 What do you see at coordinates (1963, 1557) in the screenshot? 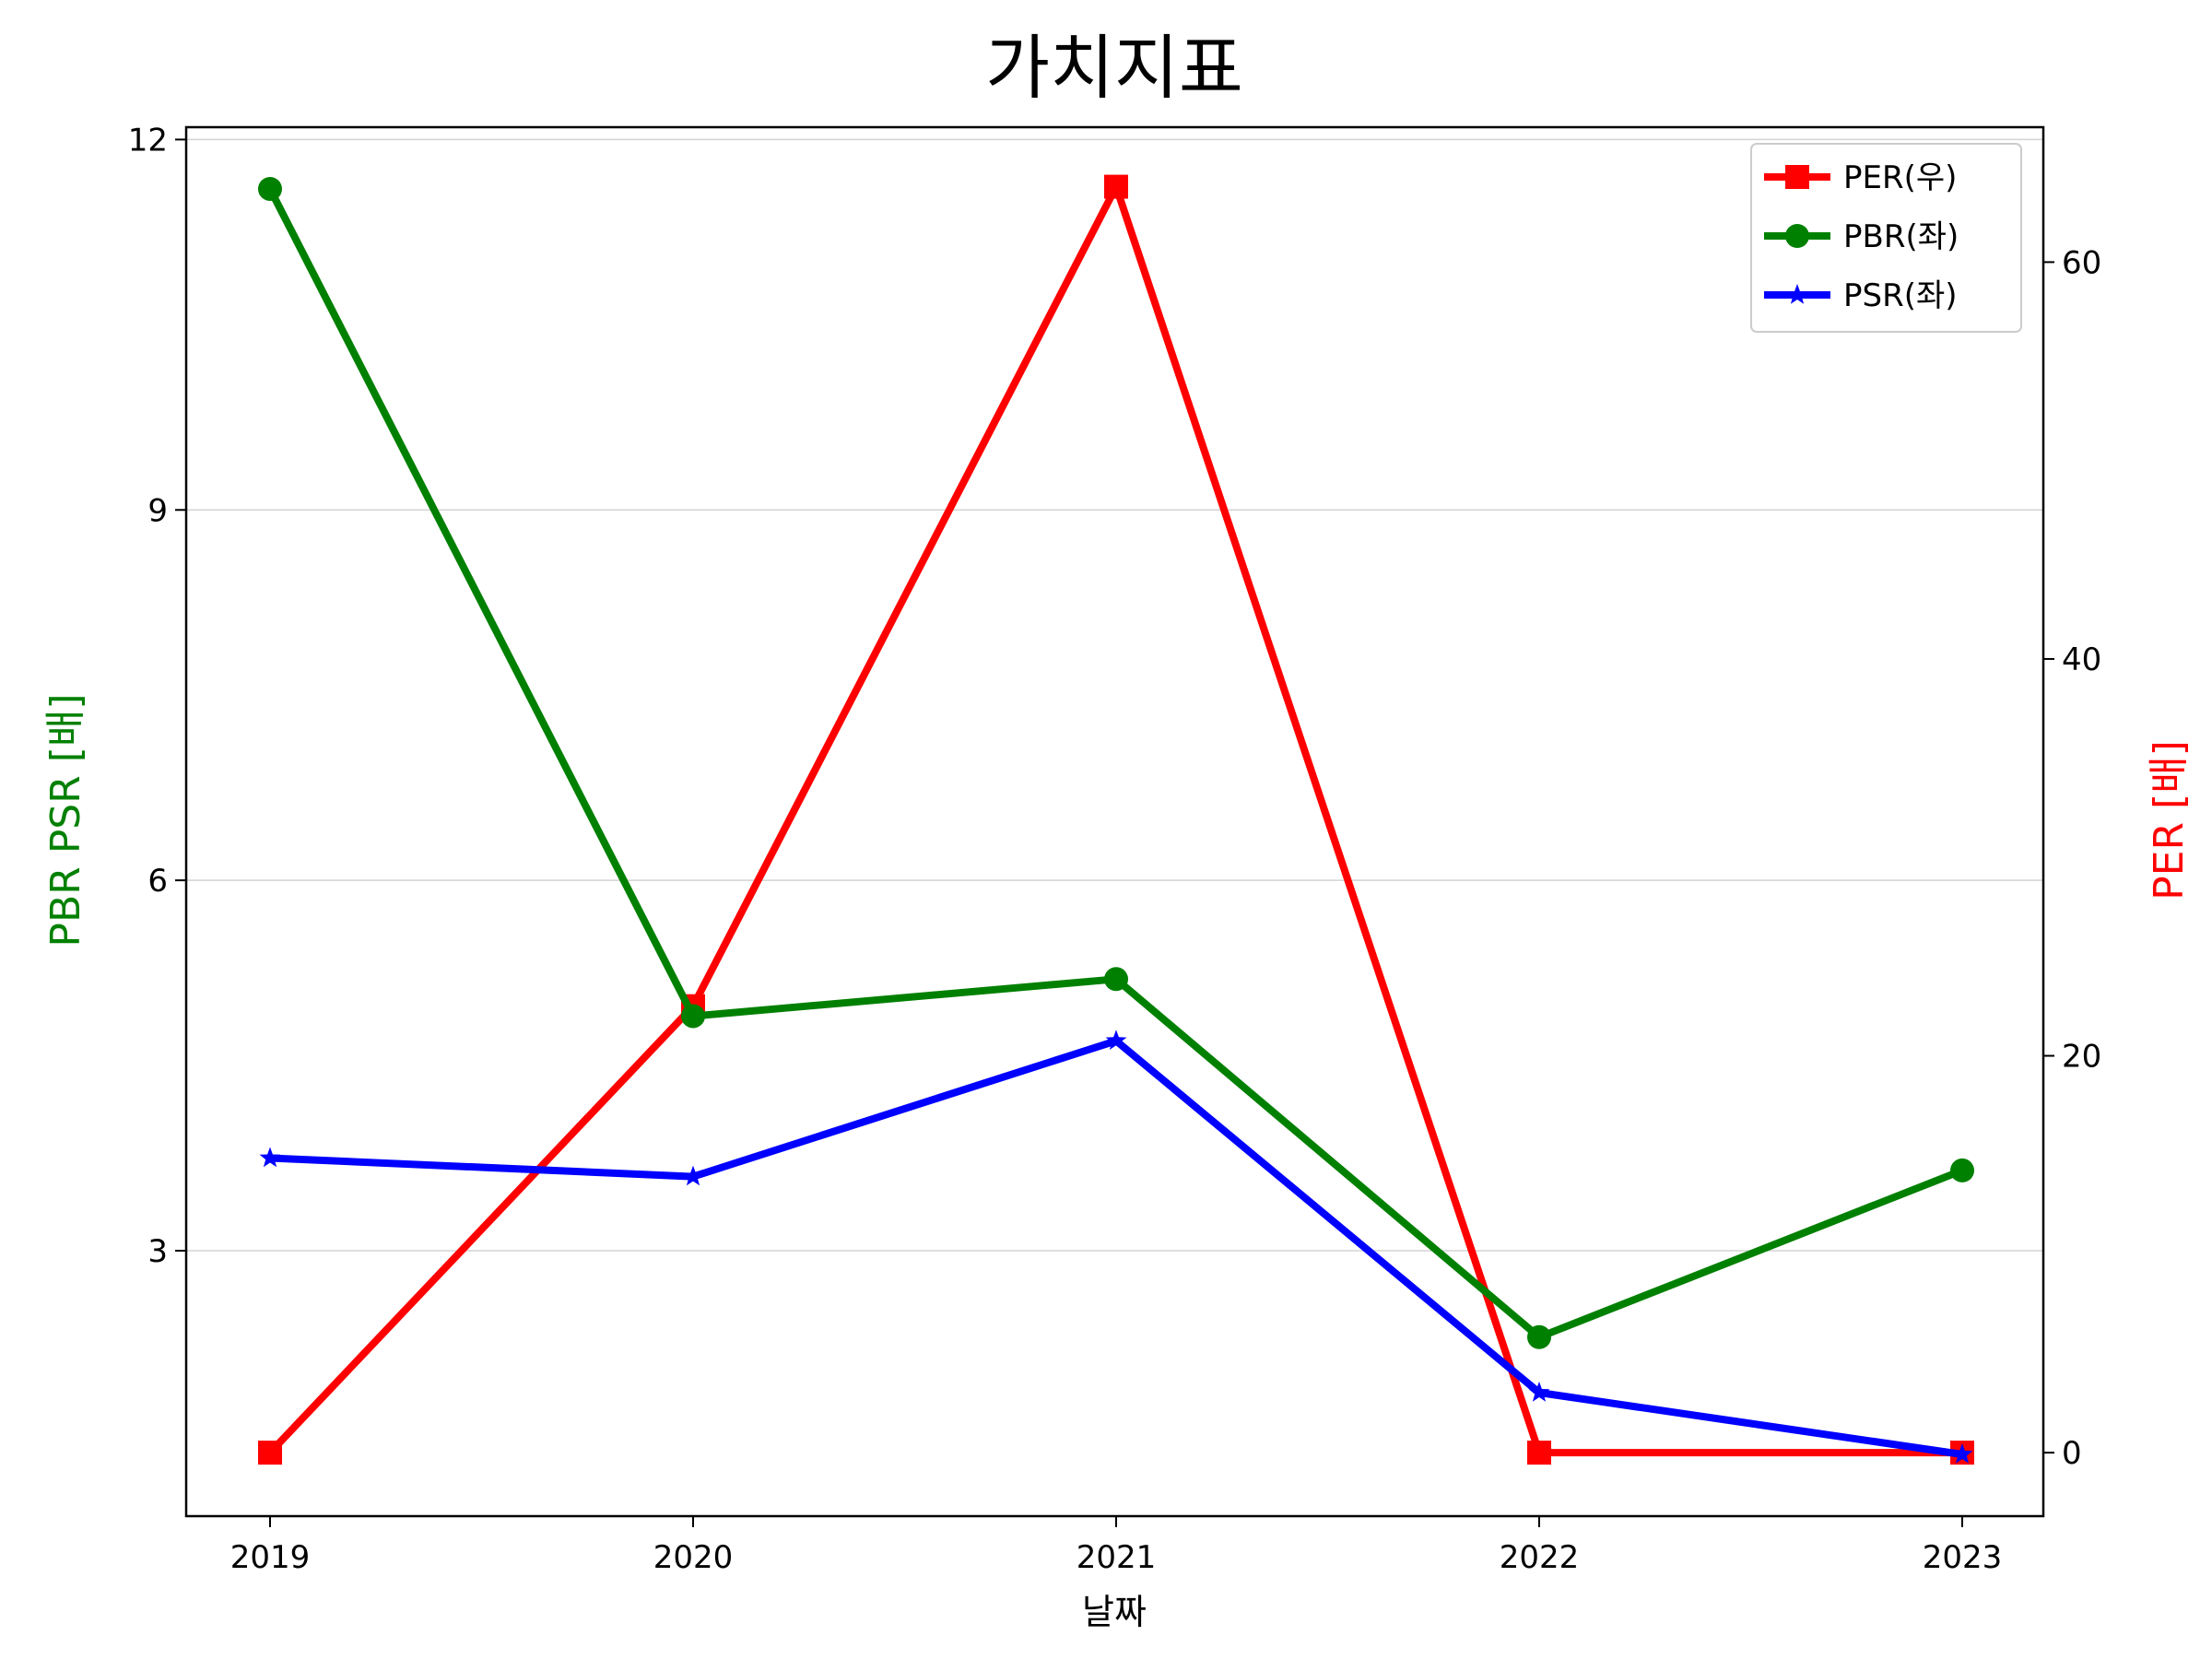
I see `x-tick-label: 2023` at bounding box center [1963, 1557].